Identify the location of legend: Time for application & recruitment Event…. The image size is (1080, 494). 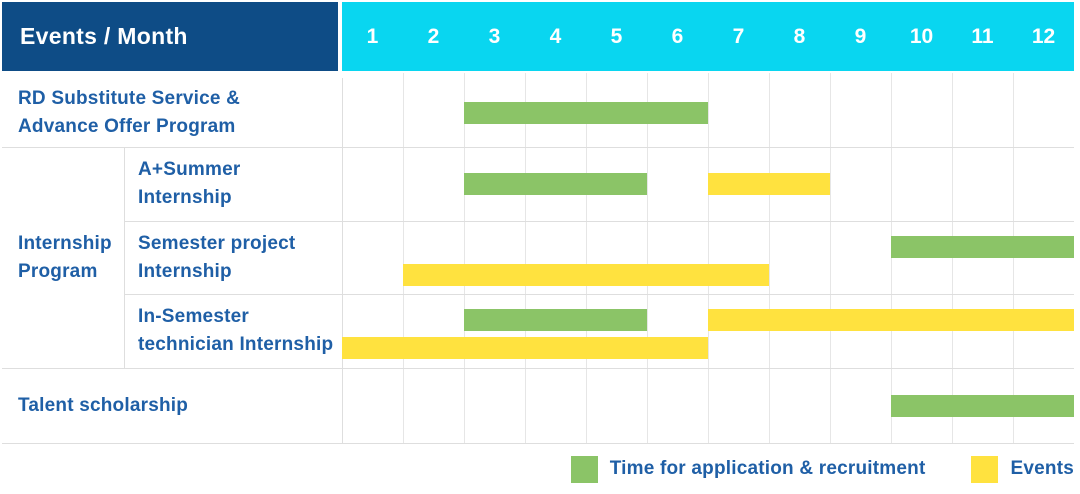
(822, 469).